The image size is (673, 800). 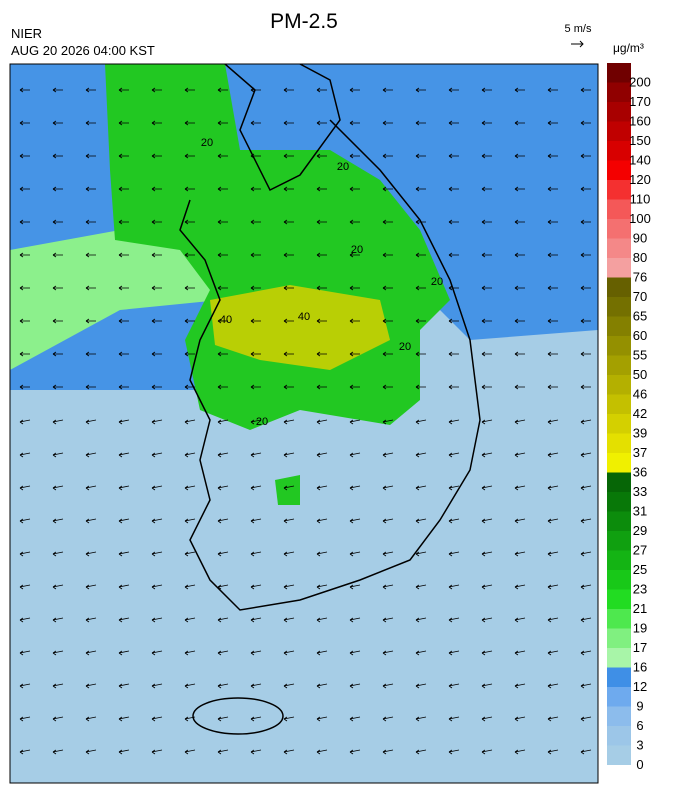 I want to click on colorbar-label: 9, so click(x=639, y=706).